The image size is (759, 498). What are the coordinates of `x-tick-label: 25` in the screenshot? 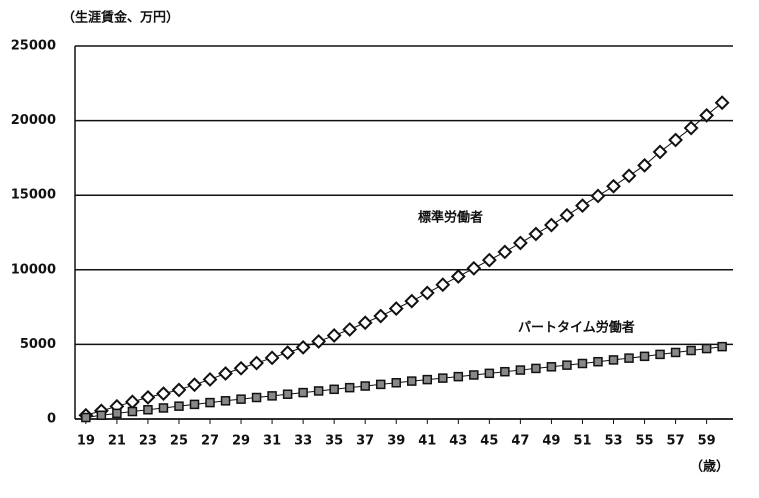 It's located at (179, 441).